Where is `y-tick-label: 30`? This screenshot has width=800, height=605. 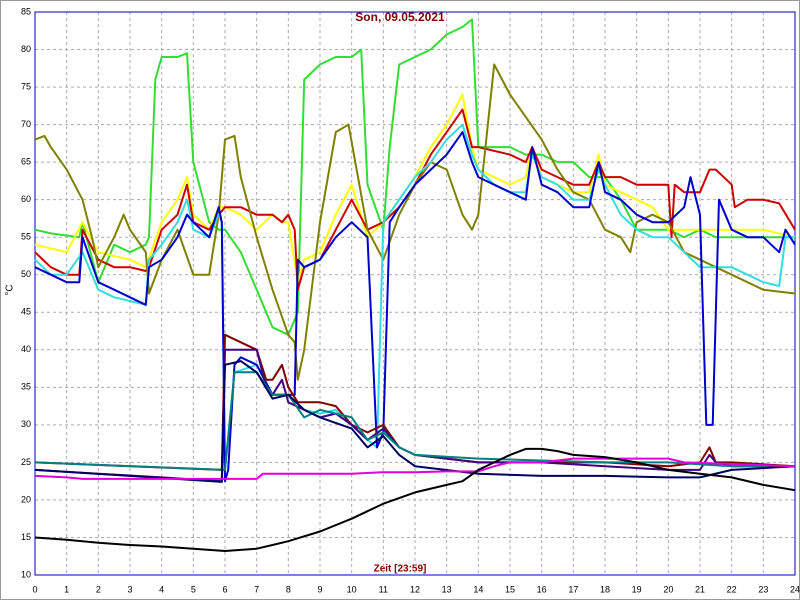
y-tick-label: 30 is located at coordinates (26, 424).